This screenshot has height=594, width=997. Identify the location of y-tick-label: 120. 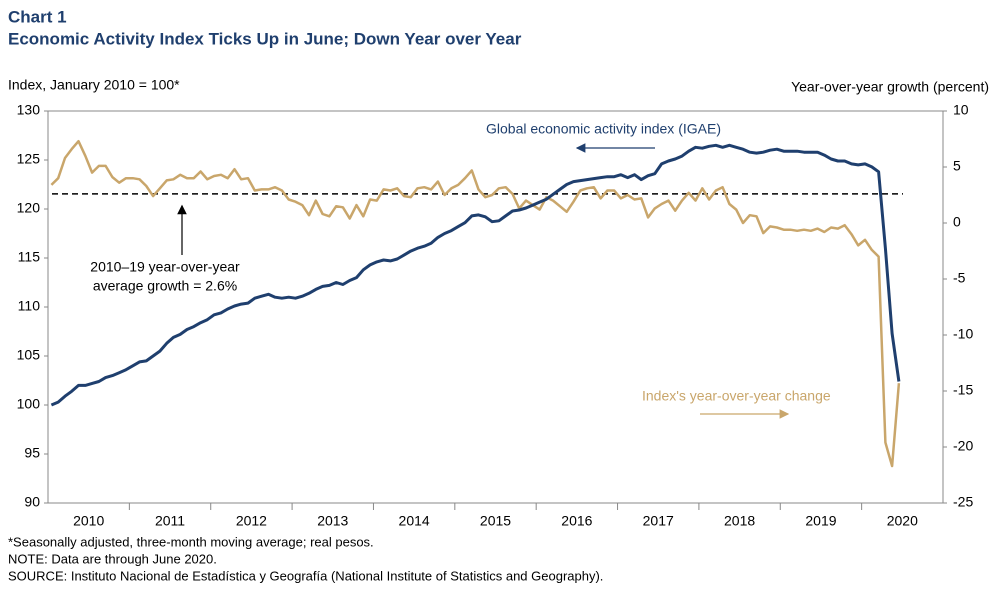
(29, 208).